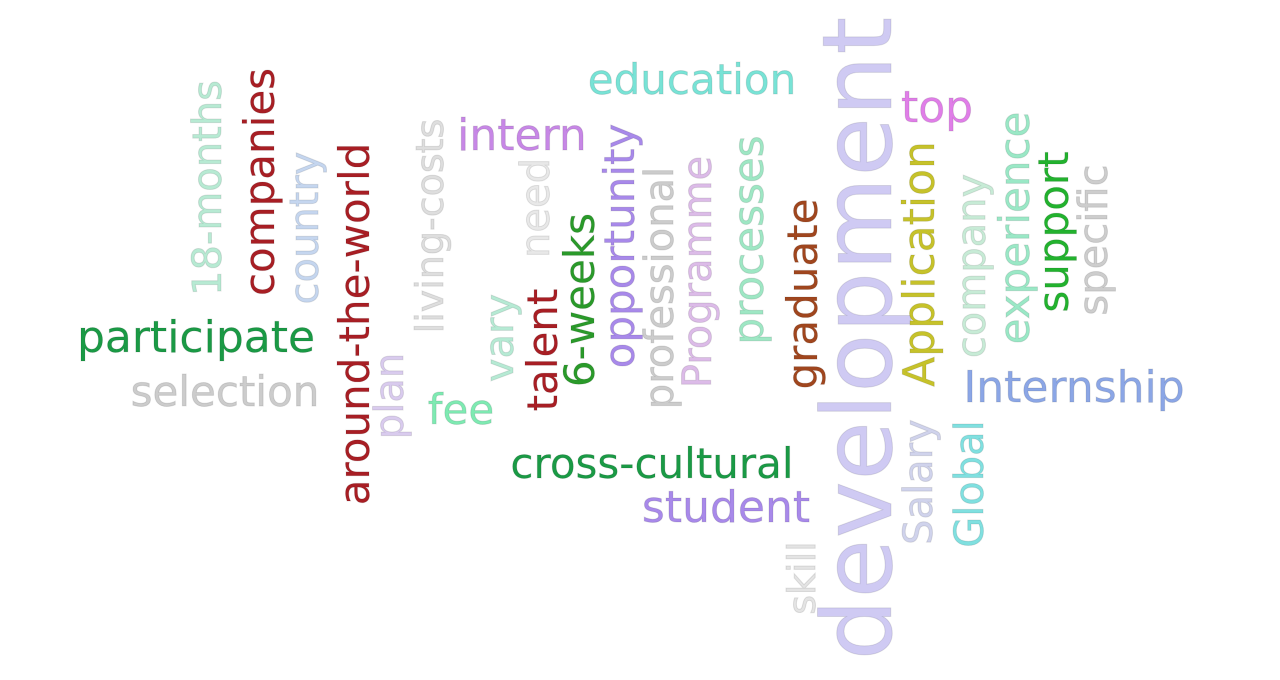  I want to click on word-companies: companies, so click(260, 182).